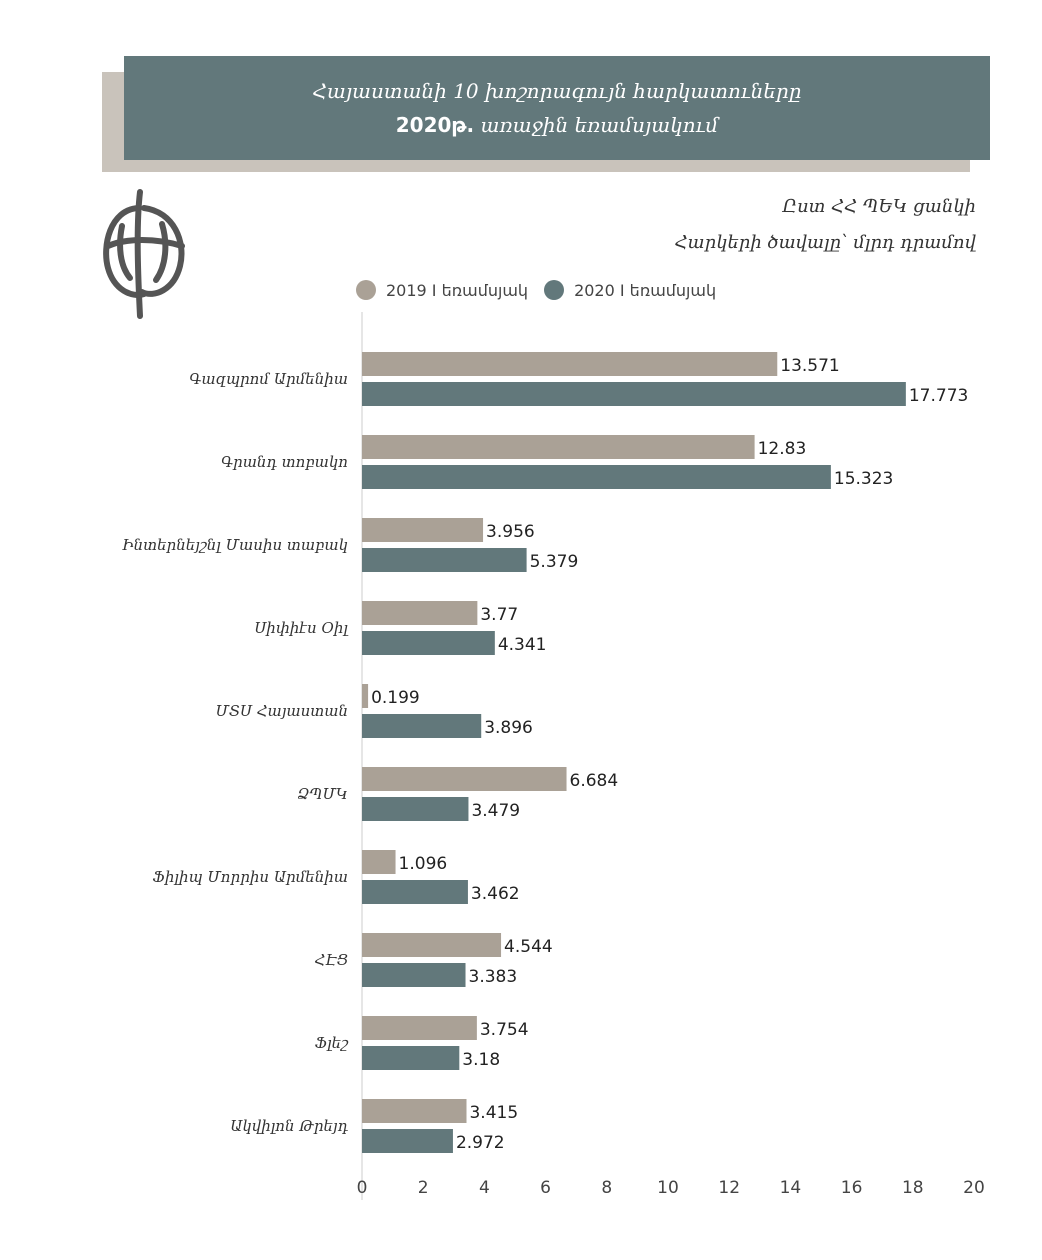 This screenshot has height=1260, width=1042. I want to click on x-tick-label: 14, so click(791, 1188).